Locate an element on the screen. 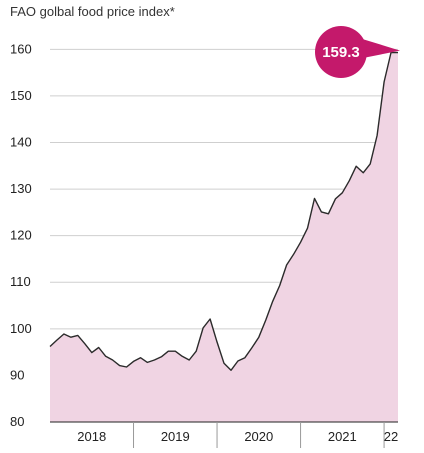 The width and height of the screenshot is (424, 453). y-tick-label: 130 is located at coordinates (21, 188).